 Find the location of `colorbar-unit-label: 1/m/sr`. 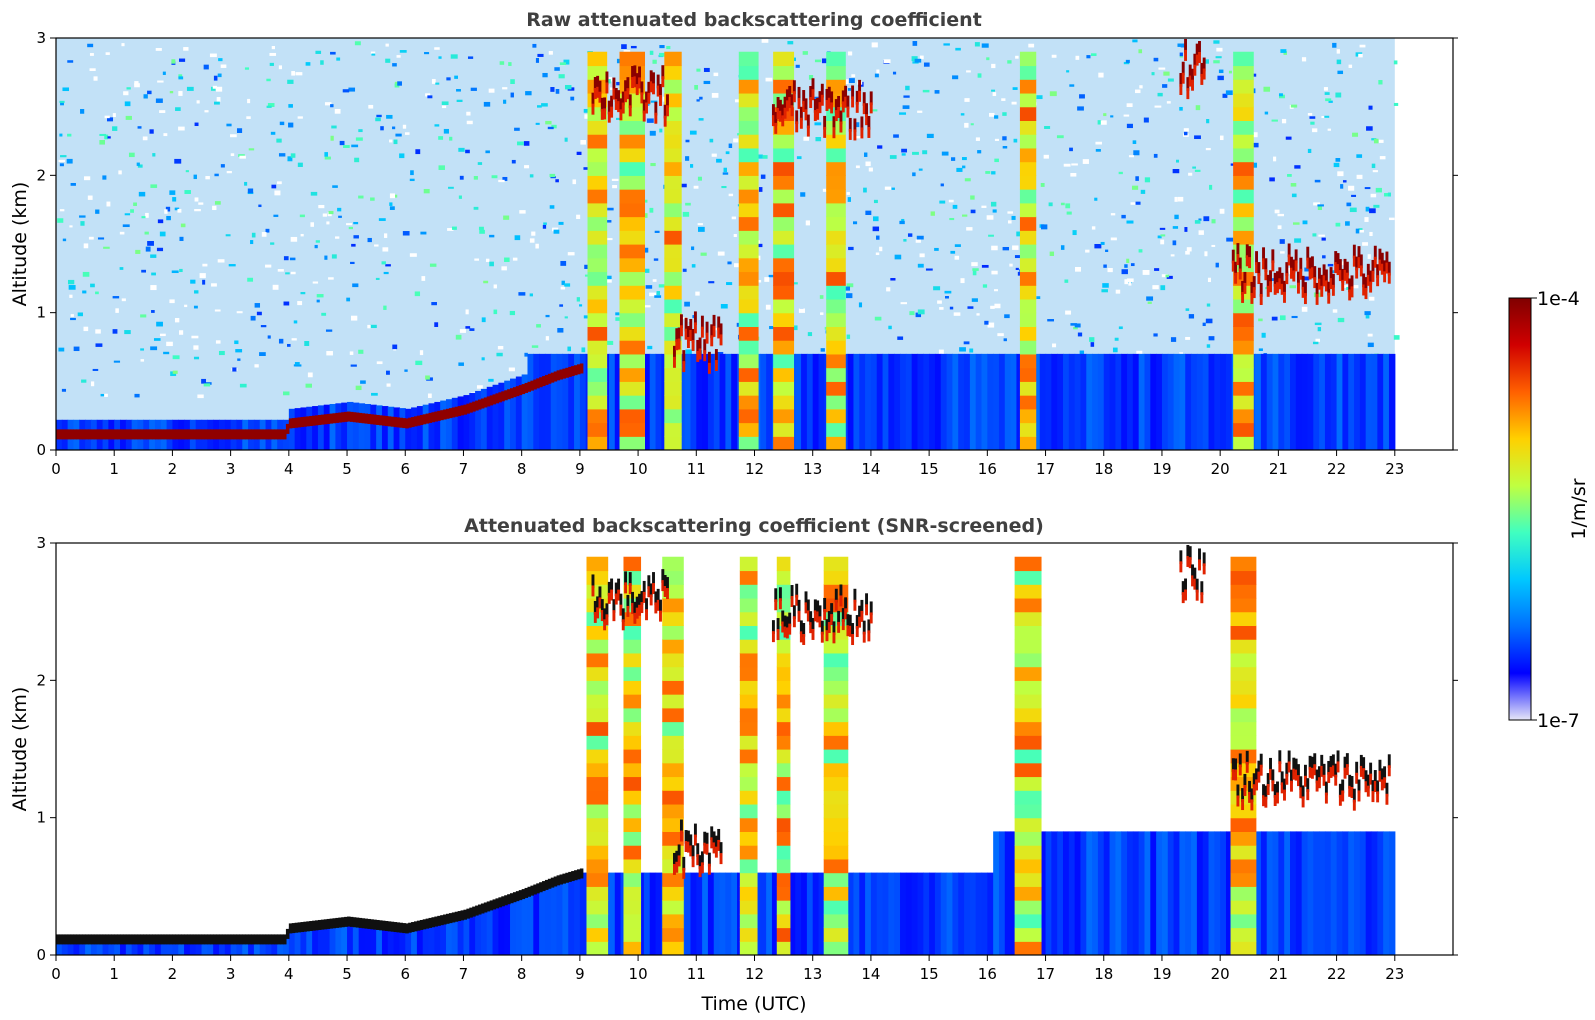

colorbar-unit-label: 1/m/sr is located at coordinates (1579, 508).